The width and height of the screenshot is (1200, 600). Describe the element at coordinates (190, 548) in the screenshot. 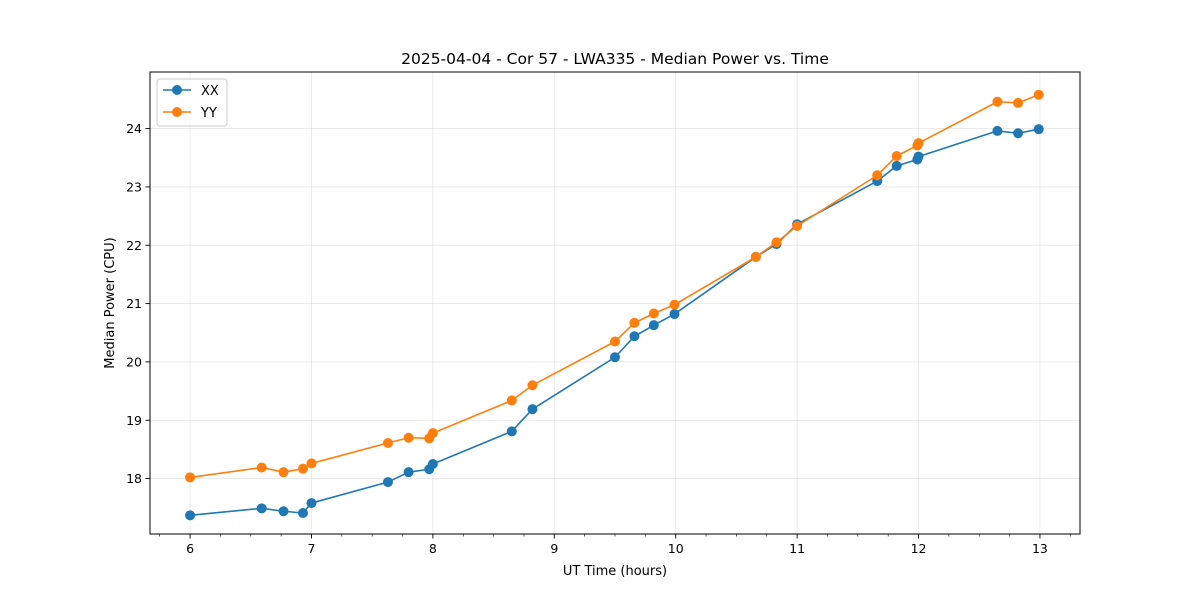

I see `x-tick-label: 6` at that location.